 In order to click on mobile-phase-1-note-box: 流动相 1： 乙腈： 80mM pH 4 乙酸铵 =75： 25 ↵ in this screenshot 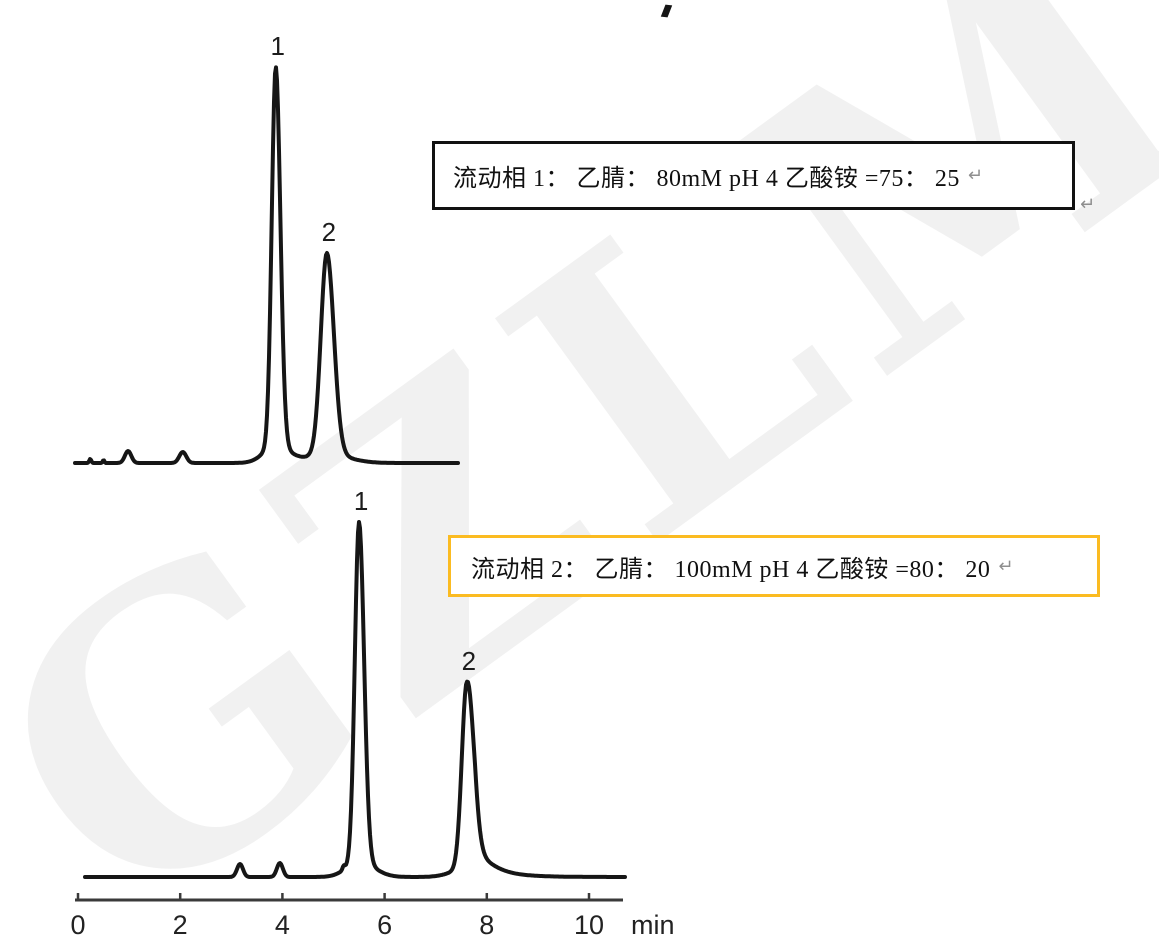, I will do `click(753, 175)`.